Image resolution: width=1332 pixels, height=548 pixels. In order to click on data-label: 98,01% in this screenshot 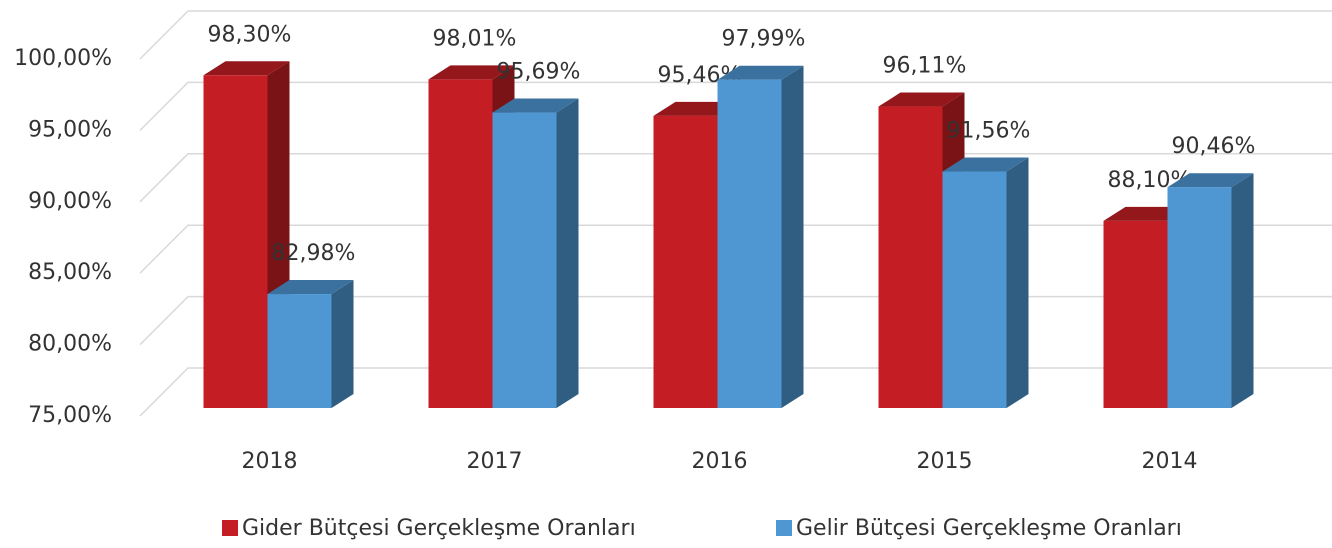, I will do `click(475, 38)`.